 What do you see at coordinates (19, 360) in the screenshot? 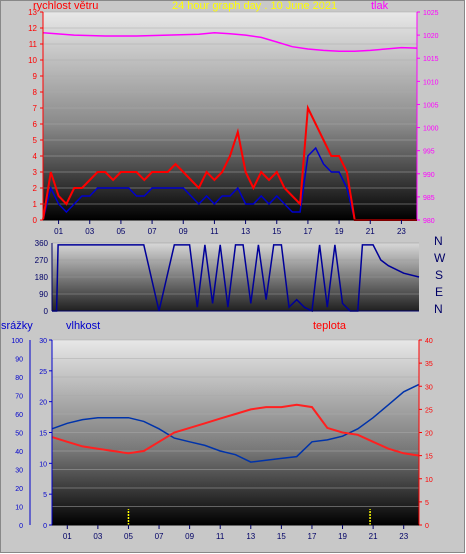
I see `rain-tick-label: 90` at bounding box center [19, 360].